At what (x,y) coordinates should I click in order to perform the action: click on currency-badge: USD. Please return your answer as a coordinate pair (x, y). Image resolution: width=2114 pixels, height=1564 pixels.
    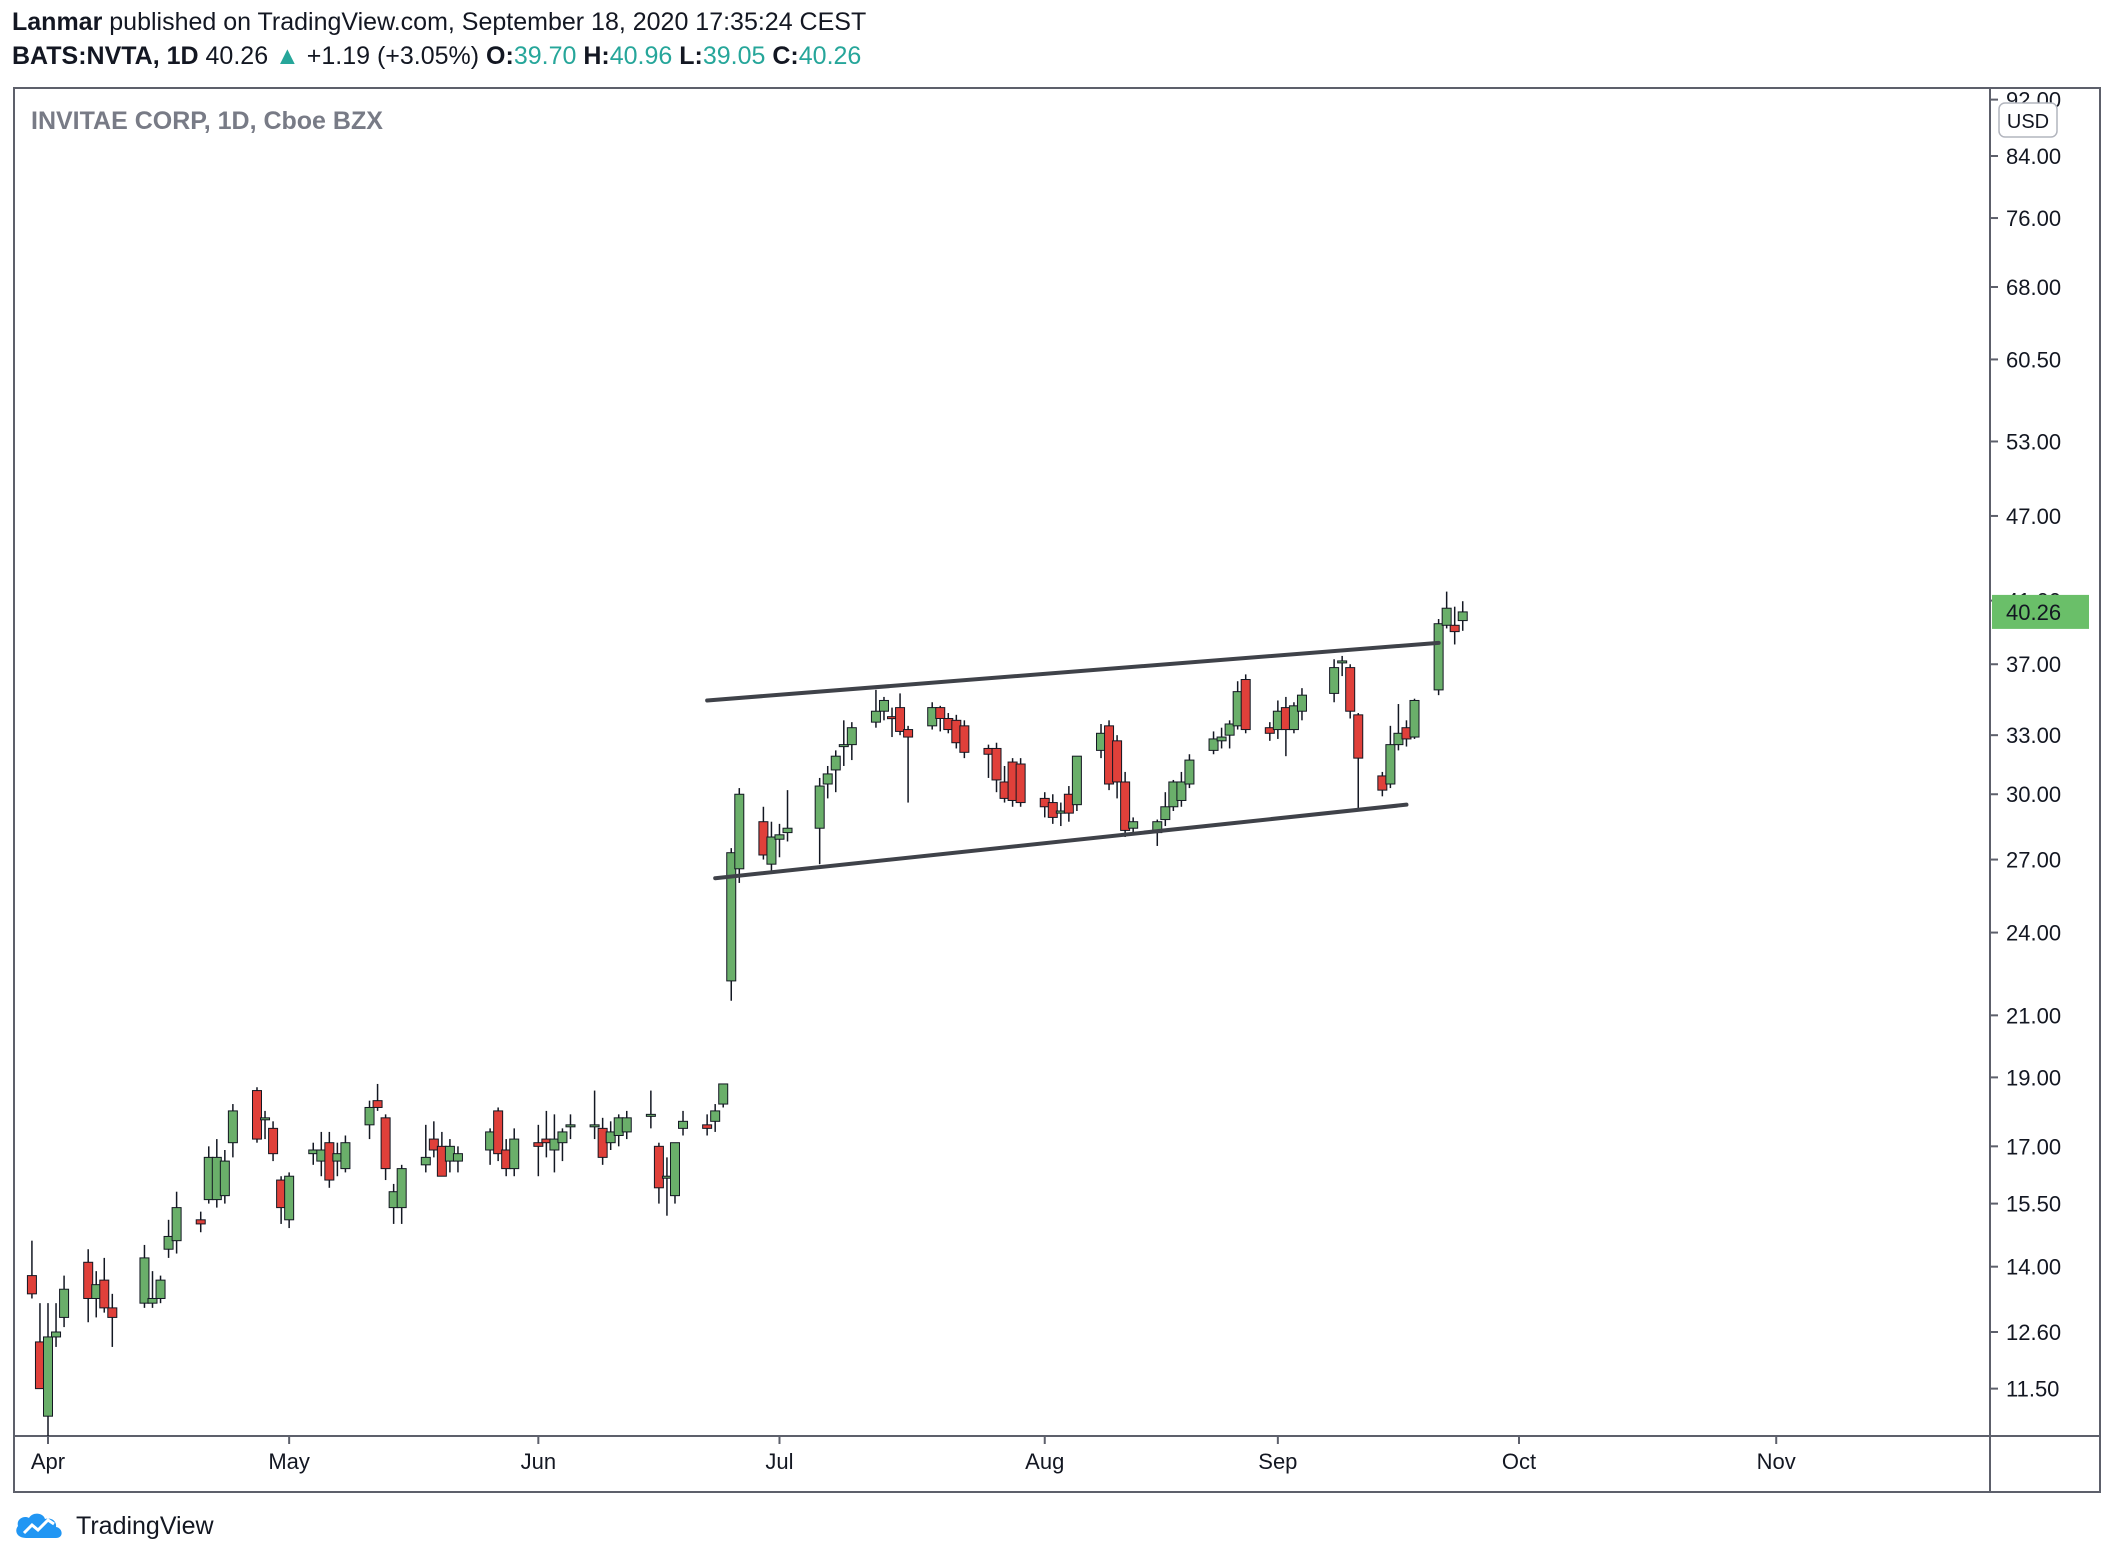
    Looking at the image, I should click on (2028, 120).